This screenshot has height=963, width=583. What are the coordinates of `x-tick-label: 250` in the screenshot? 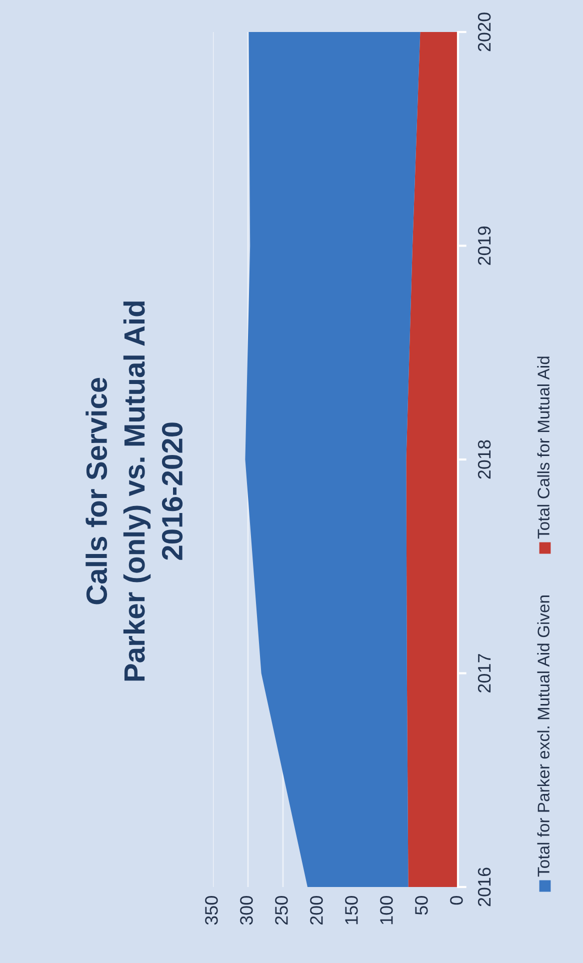 It's located at (281, 910).